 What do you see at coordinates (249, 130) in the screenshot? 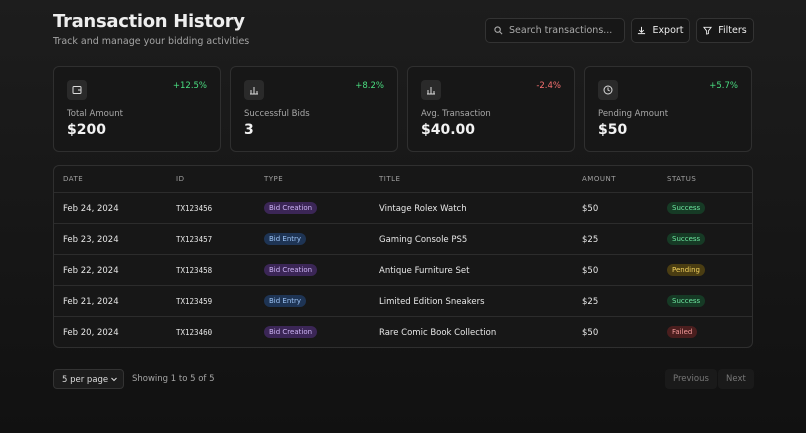
I see `stat-value: 3` at bounding box center [249, 130].